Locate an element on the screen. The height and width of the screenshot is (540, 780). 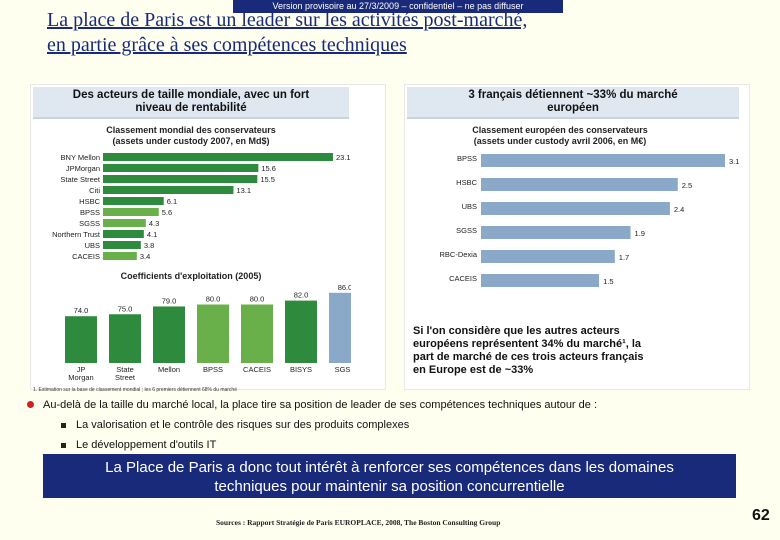
category-label: Citi is located at coordinates (94, 190).